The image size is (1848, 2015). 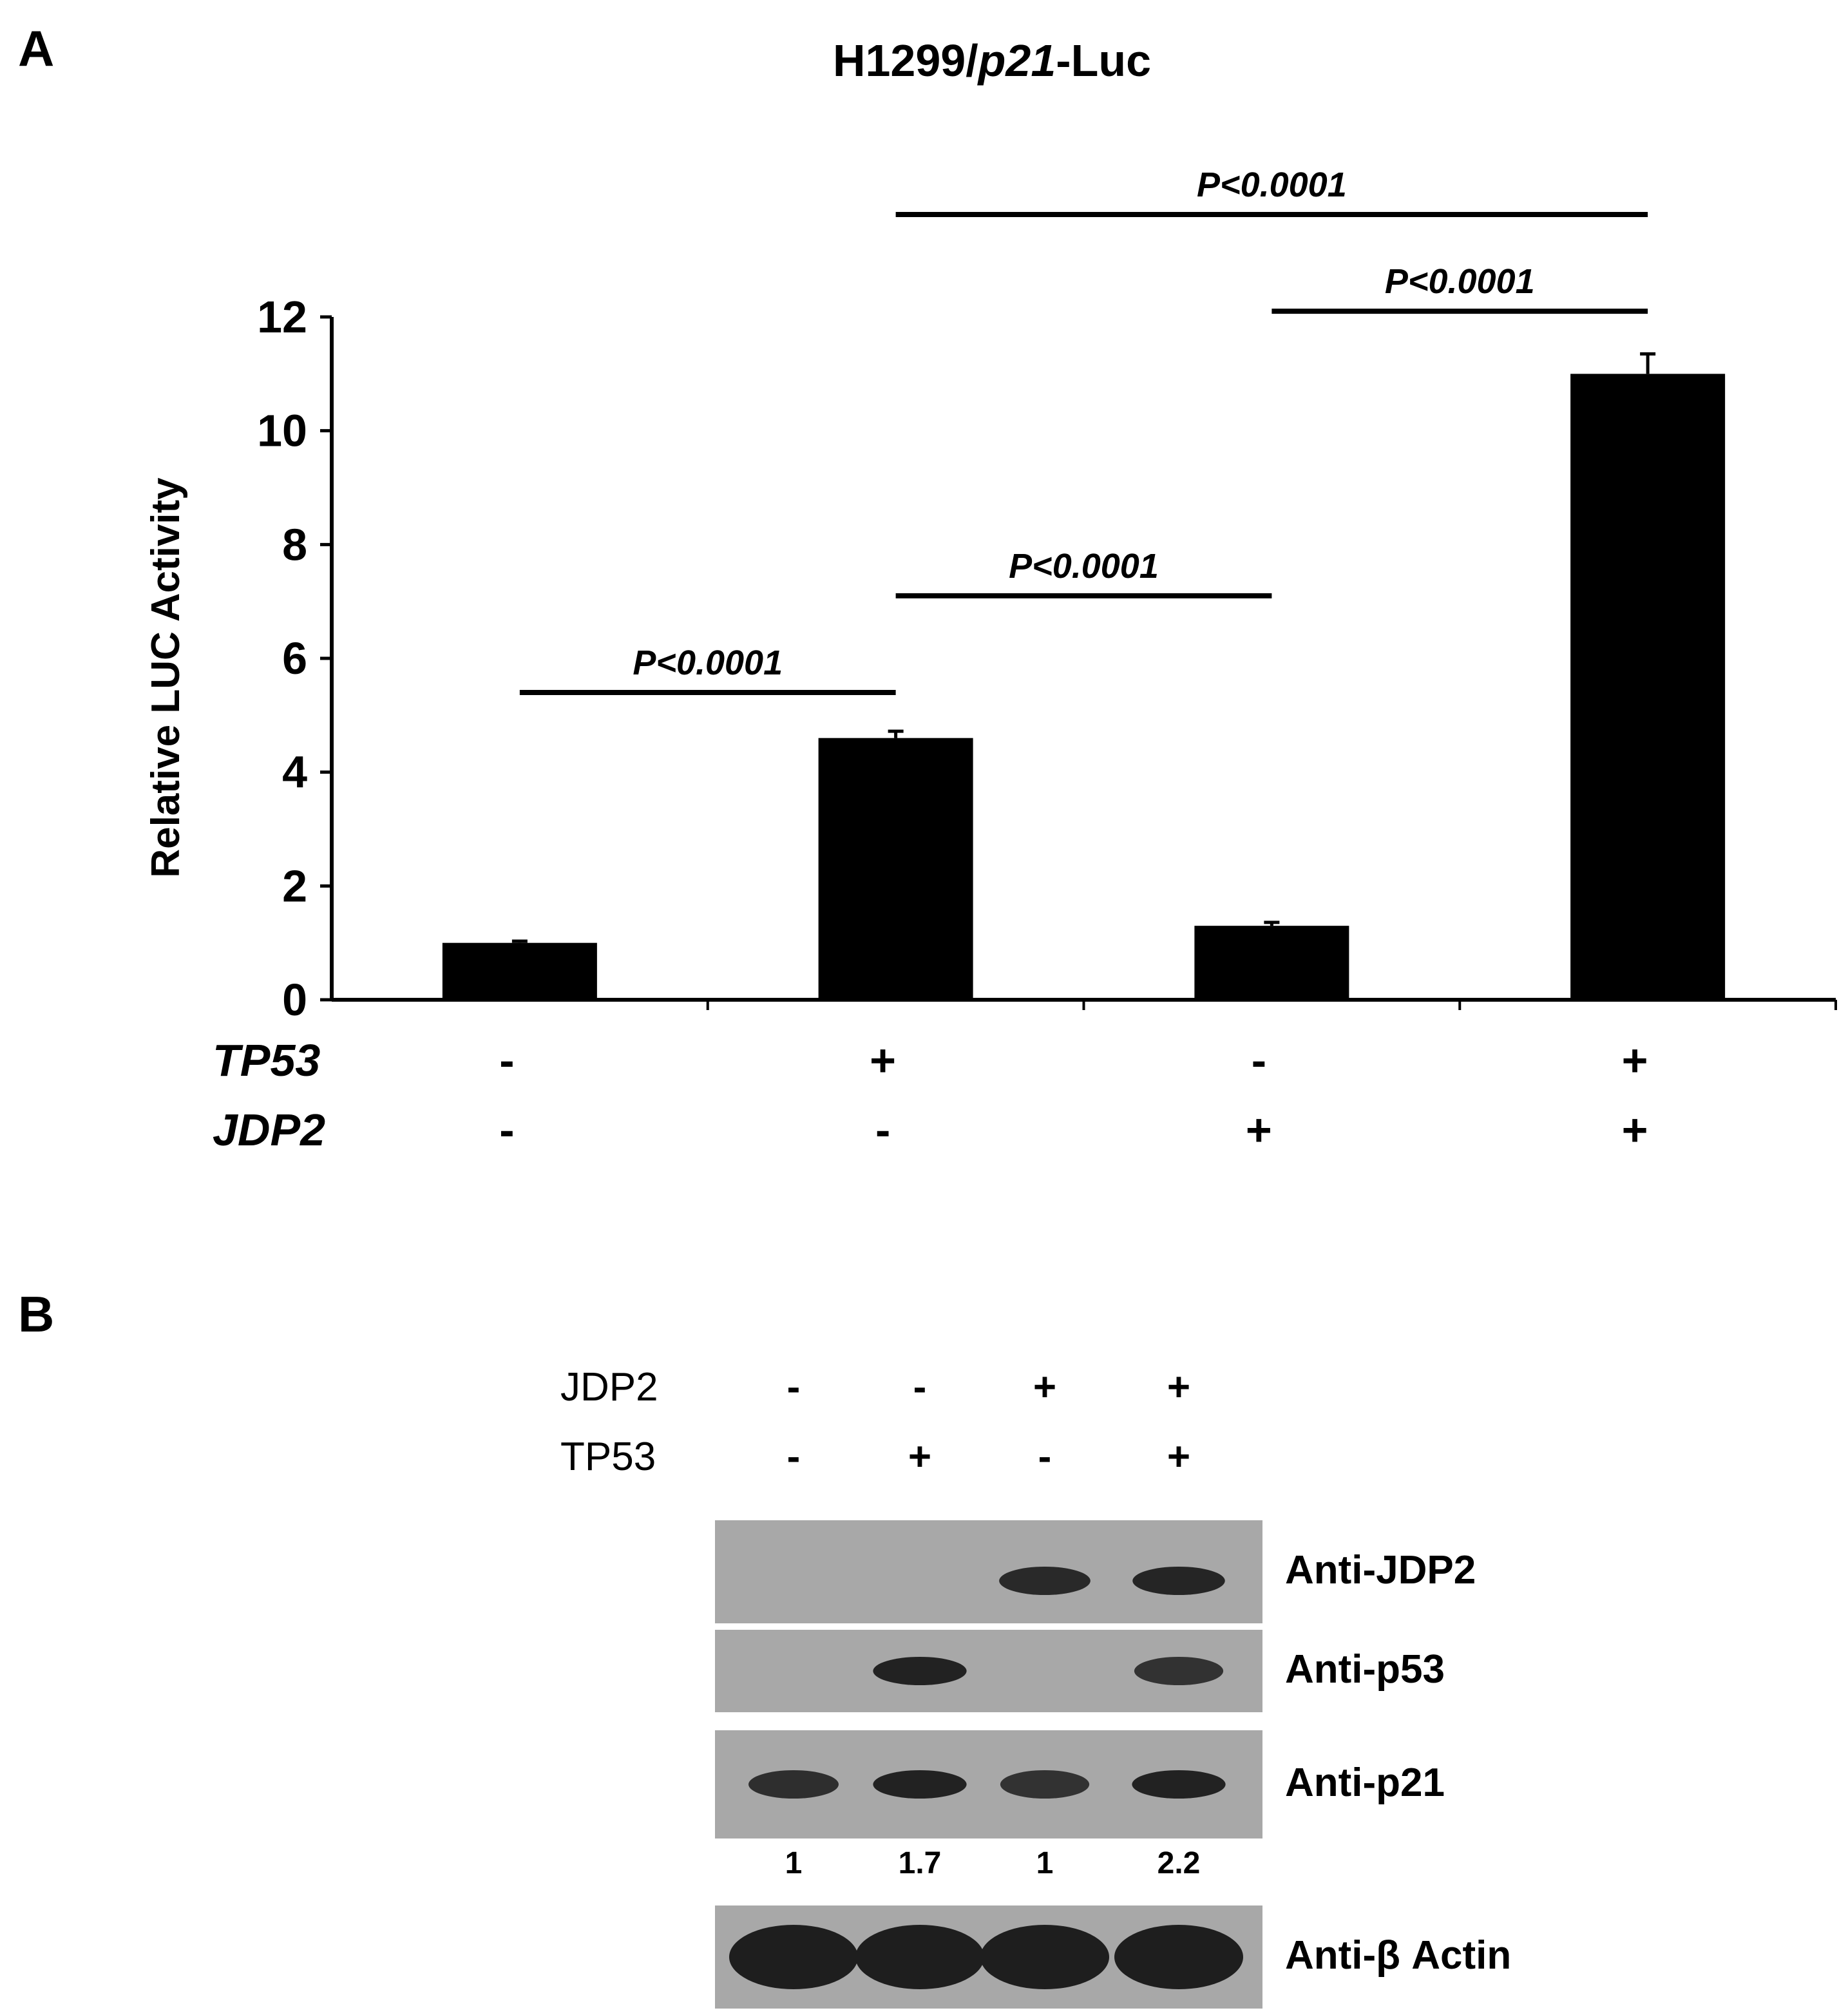 I want to click on antibody-label: Anti-β Actin, so click(x=1399, y=1956).